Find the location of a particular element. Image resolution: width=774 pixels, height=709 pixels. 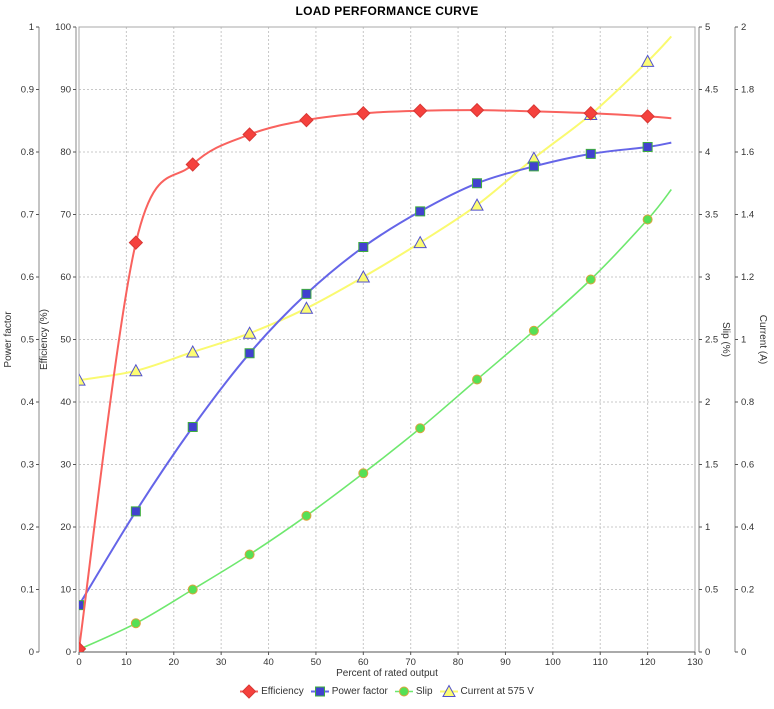

legend-label: Power factor is located at coordinates (359, 691).